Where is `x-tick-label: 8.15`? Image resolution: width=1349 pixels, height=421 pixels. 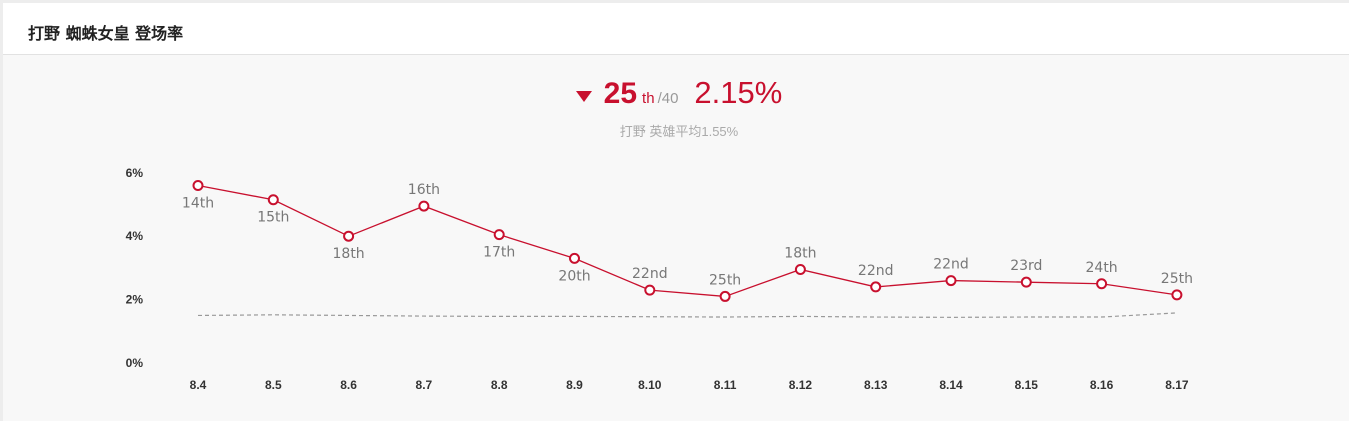 x-tick-label: 8.15 is located at coordinates (1027, 385).